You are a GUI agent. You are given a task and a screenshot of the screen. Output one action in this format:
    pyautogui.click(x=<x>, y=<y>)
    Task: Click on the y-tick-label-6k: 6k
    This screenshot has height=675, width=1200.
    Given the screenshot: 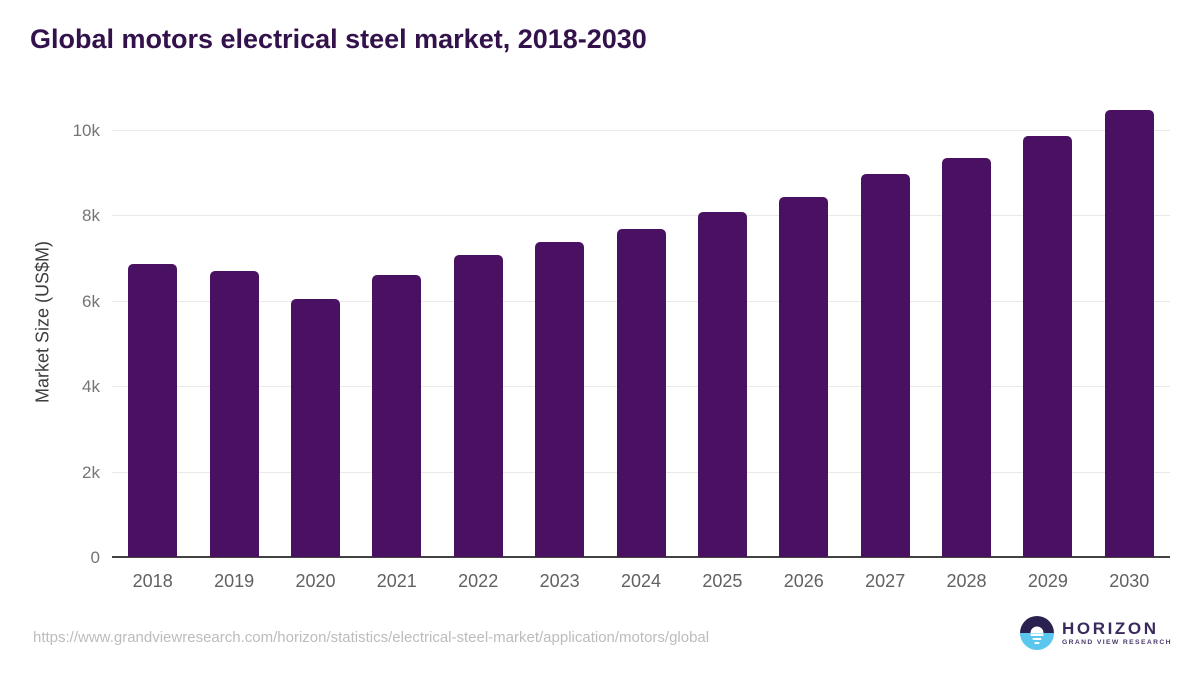 What is the action you would take?
    pyautogui.click(x=91, y=301)
    